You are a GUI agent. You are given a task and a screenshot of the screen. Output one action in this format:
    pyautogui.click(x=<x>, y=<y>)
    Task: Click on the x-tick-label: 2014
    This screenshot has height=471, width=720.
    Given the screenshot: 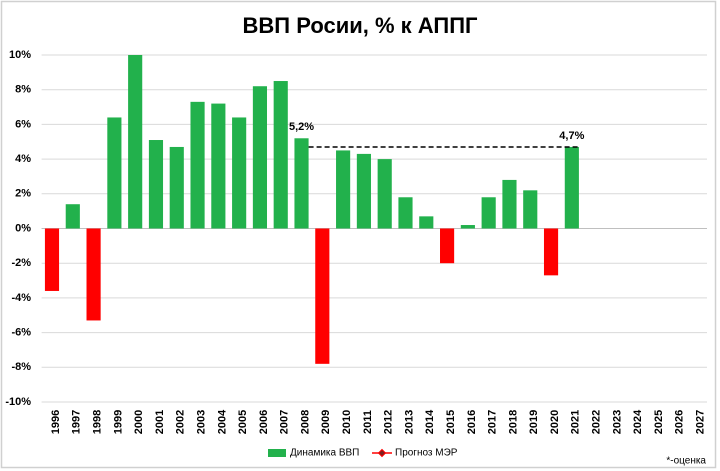 What is the action you would take?
    pyautogui.click(x=430, y=421)
    